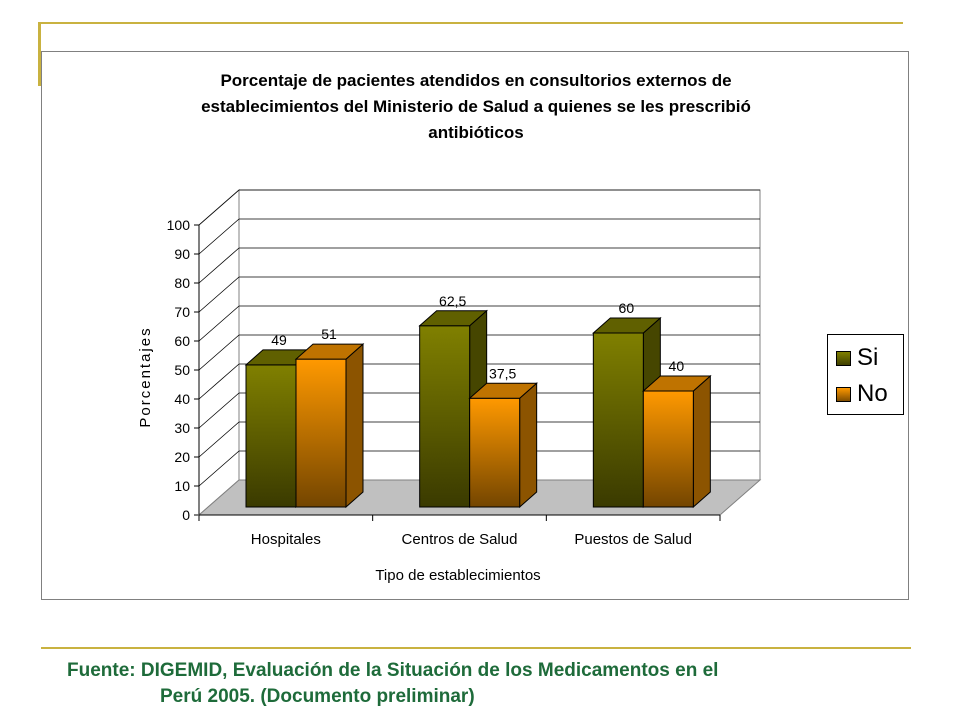 The height and width of the screenshot is (720, 960). Describe the element at coordinates (179, 225) in the screenshot. I see `y-tick-label: 100` at that location.